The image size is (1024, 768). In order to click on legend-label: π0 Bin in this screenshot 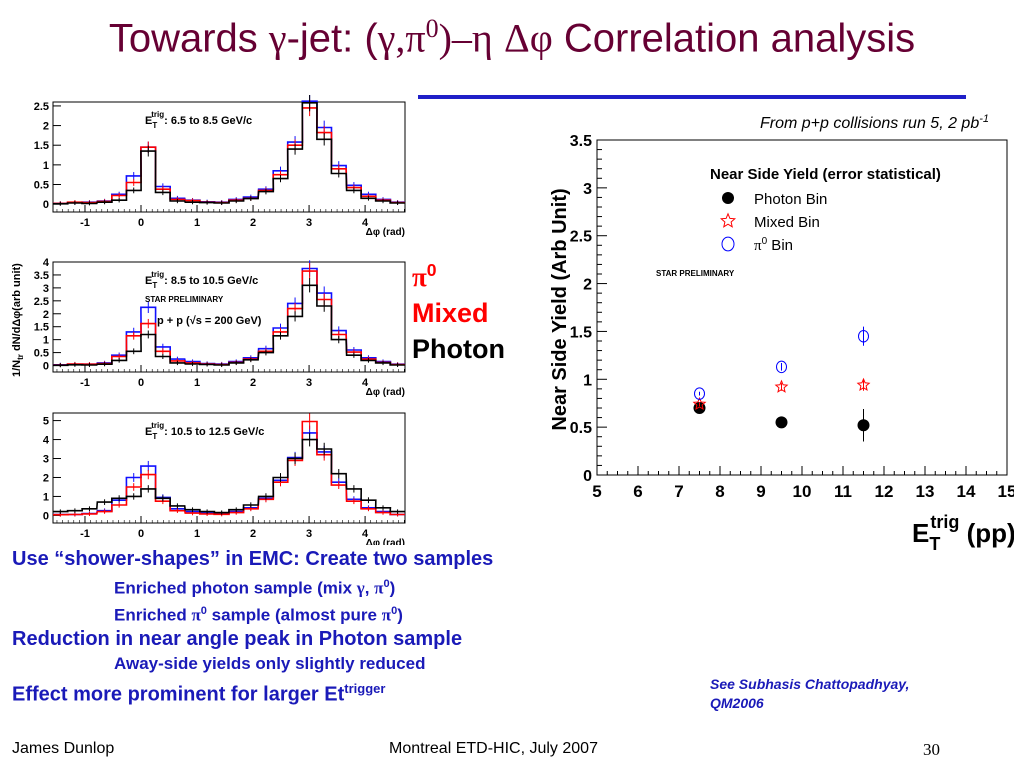, I will do `click(773, 245)`.